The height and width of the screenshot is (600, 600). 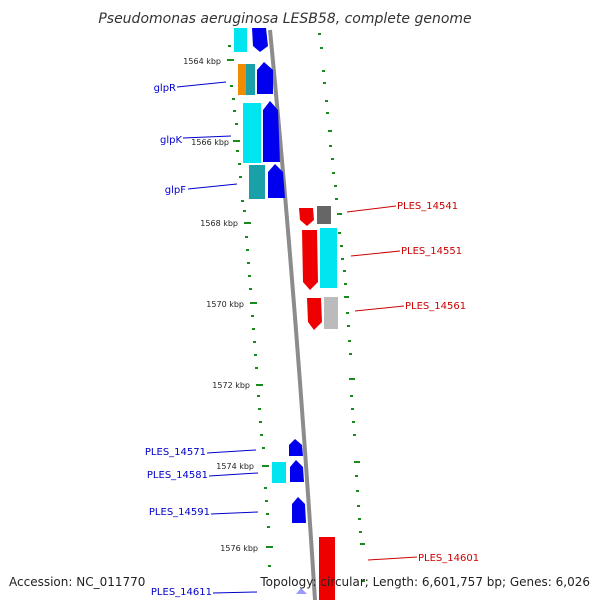 What do you see at coordinates (177, 475) in the screenshot?
I see `gene-label-PLES_14581: PLES_14581` at bounding box center [177, 475].